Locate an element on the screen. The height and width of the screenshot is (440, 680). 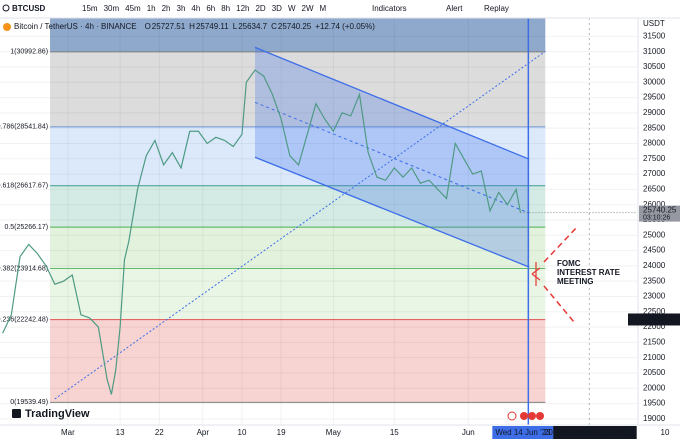
y-tick-label: 24000 is located at coordinates (654, 265).